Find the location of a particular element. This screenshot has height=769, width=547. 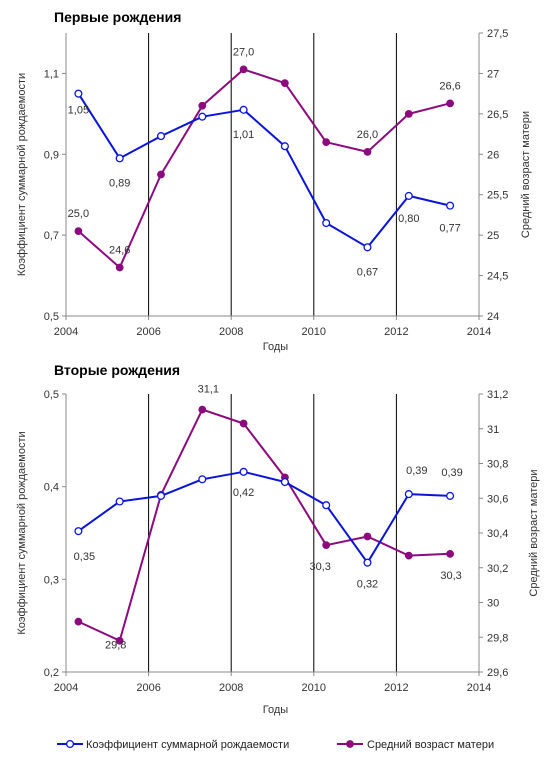

tfr-data-label: 0,32 is located at coordinates (367, 585).